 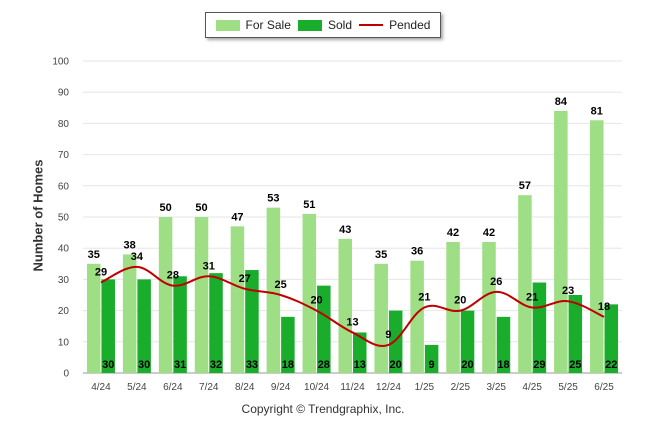 I want to click on label-pended: 21, so click(x=424, y=297).